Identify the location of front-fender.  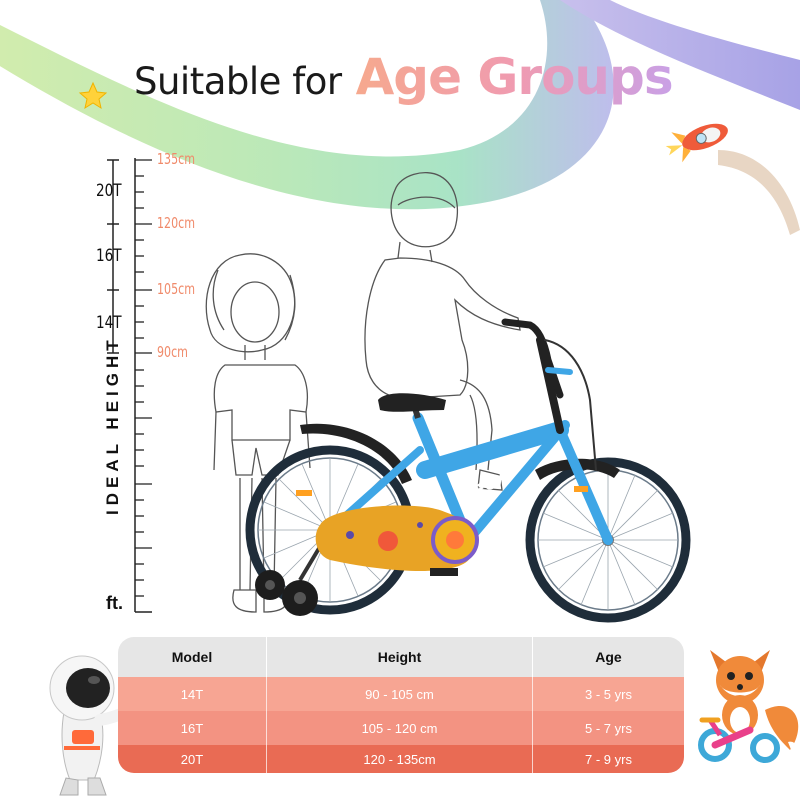
(577, 469).